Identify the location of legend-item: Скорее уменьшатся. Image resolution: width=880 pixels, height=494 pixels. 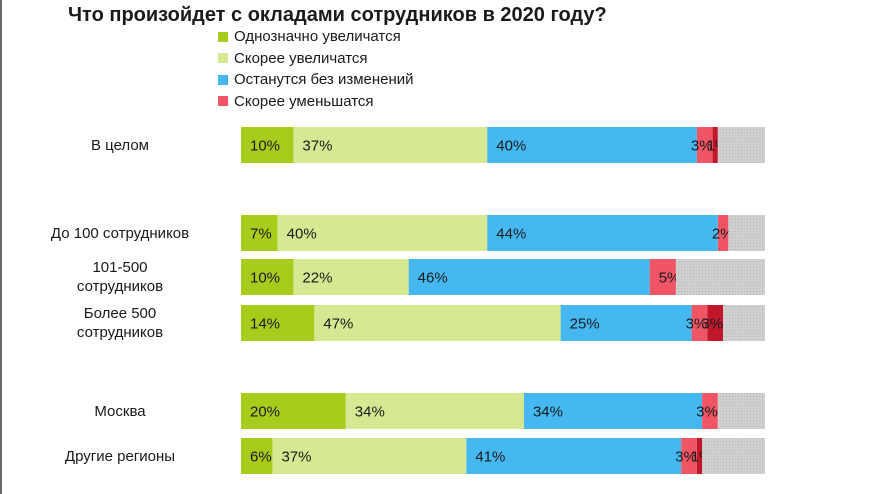
(316, 102).